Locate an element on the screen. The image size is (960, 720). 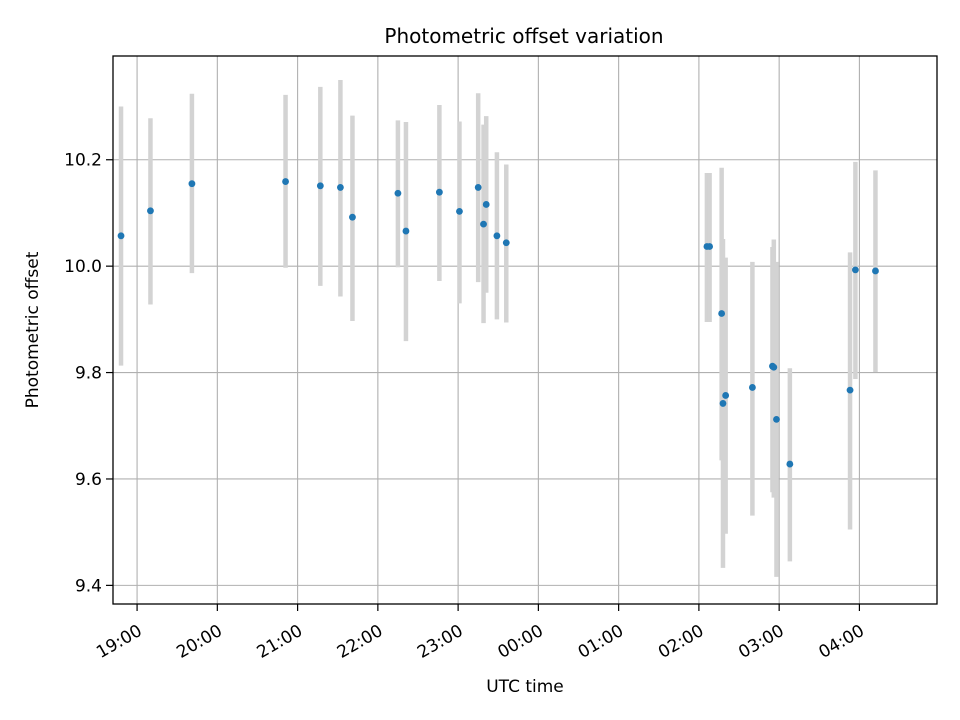
x-tick-label: 20:00 is located at coordinates (199, 642).